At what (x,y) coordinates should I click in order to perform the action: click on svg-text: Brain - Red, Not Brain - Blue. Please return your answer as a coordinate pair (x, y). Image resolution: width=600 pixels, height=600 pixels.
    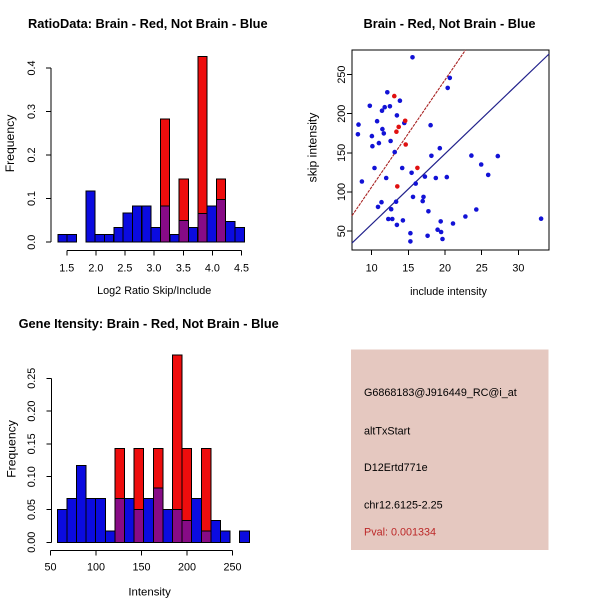
    Looking at the image, I should click on (449, 23).